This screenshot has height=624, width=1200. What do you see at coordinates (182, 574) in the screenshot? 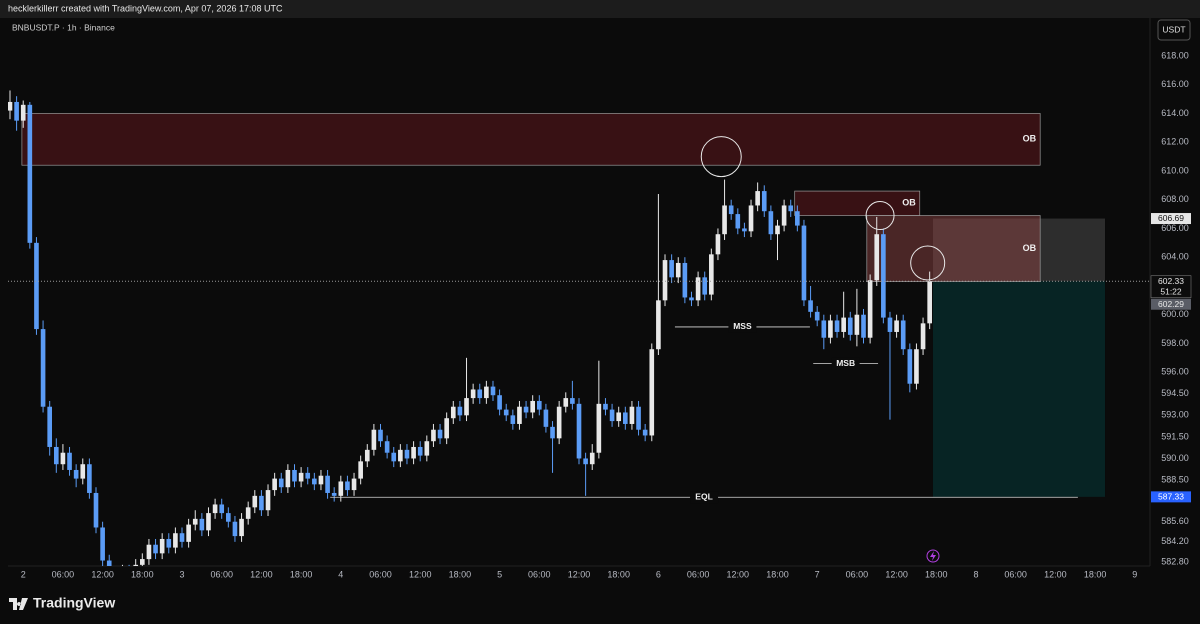
I see `x-tick-label: 3` at bounding box center [182, 574].